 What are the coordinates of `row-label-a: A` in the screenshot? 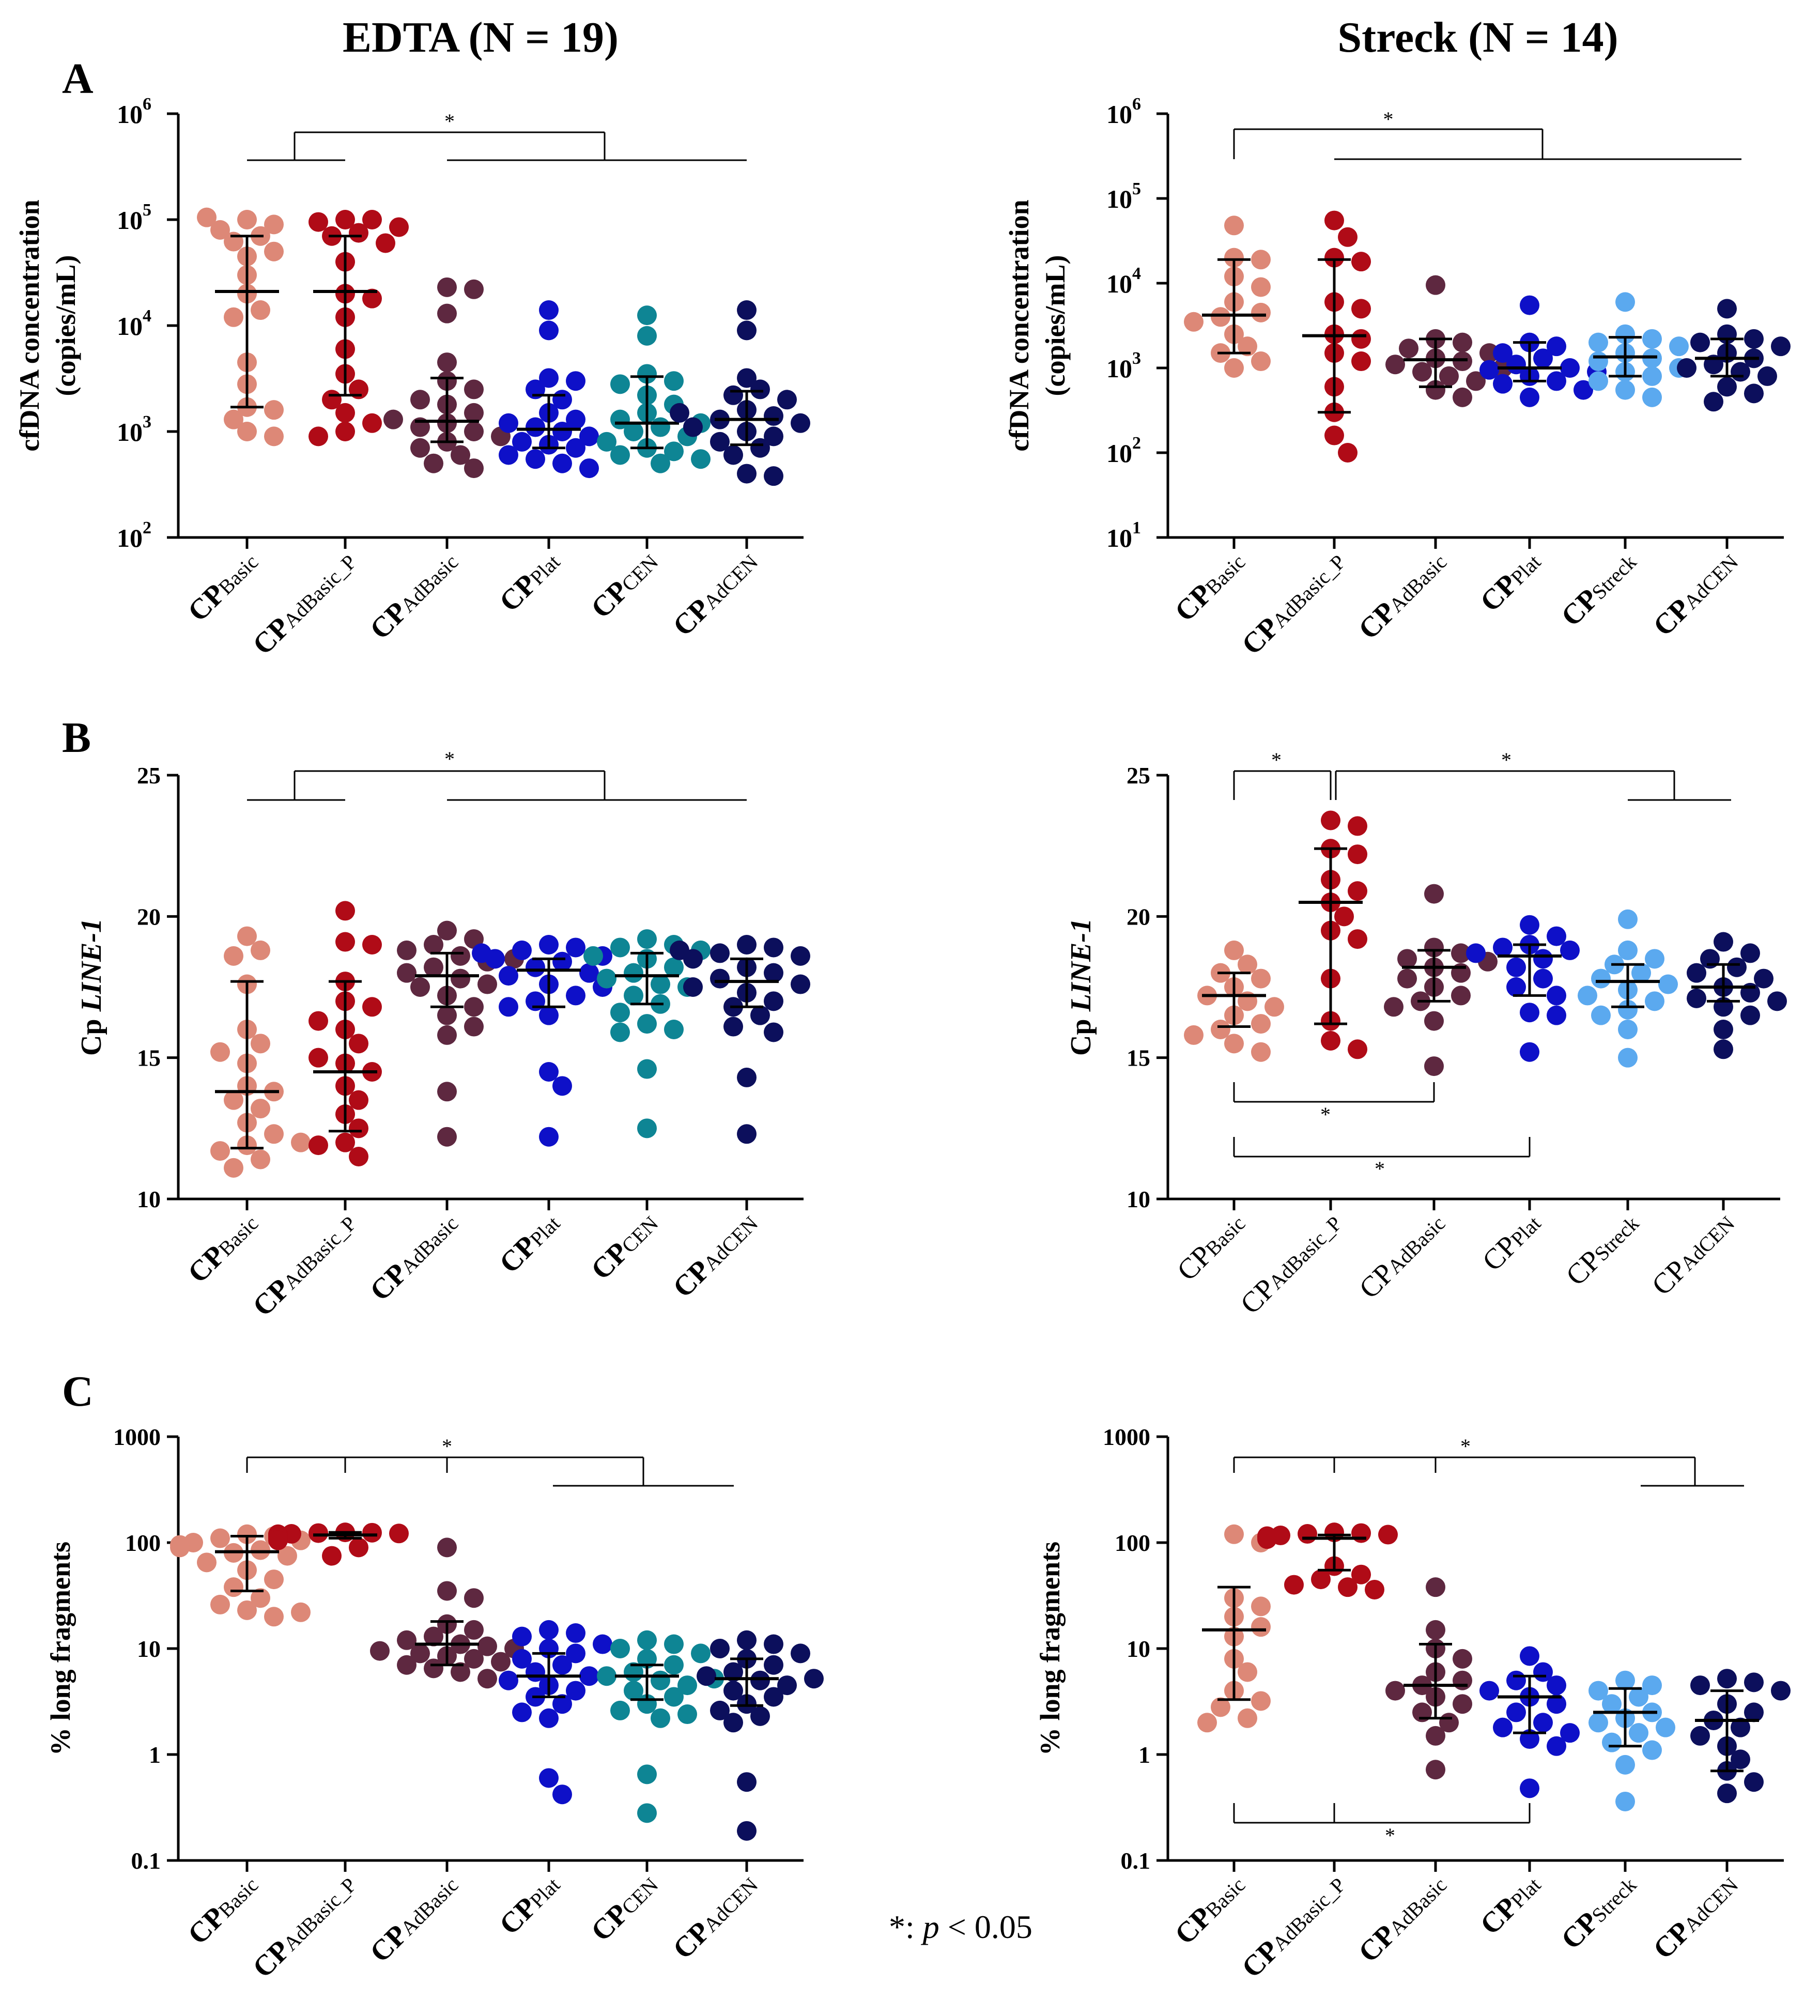 It's located at (78, 79).